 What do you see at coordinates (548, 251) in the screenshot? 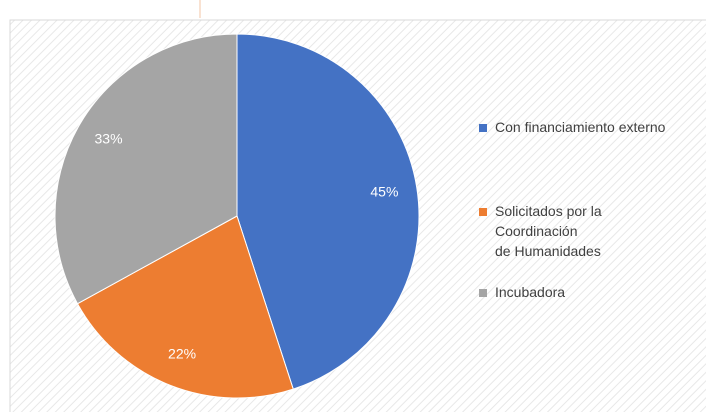
I see `legend-line: de Humanidades` at bounding box center [548, 251].